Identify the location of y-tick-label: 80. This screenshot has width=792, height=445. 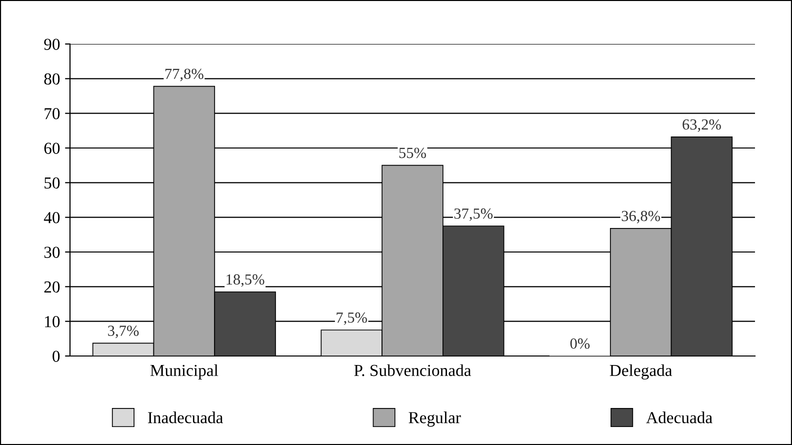
(52, 79).